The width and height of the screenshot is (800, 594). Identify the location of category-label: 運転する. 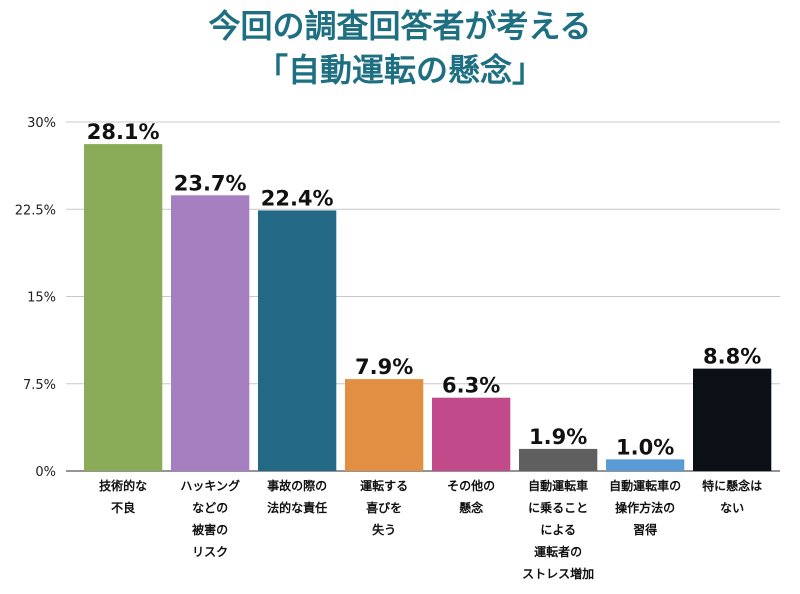
(384, 485).